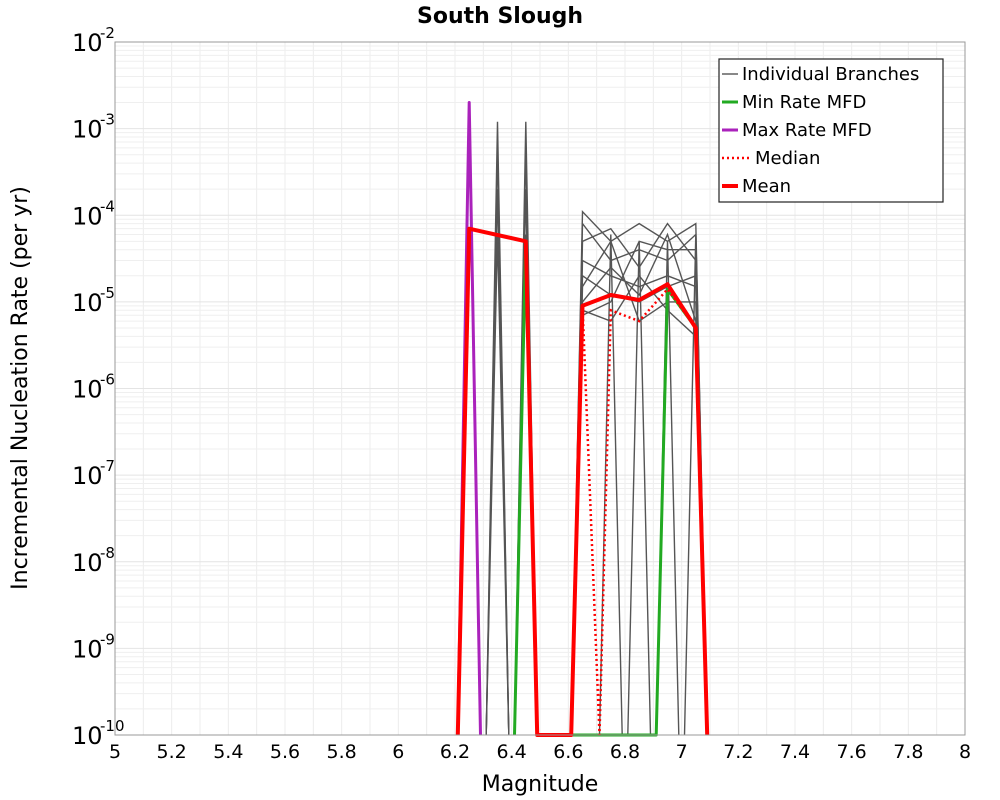 This screenshot has width=1000, height=800. Describe the element at coordinates (107, 380) in the screenshot. I see `y-tick-label-exponent: -6` at that location.